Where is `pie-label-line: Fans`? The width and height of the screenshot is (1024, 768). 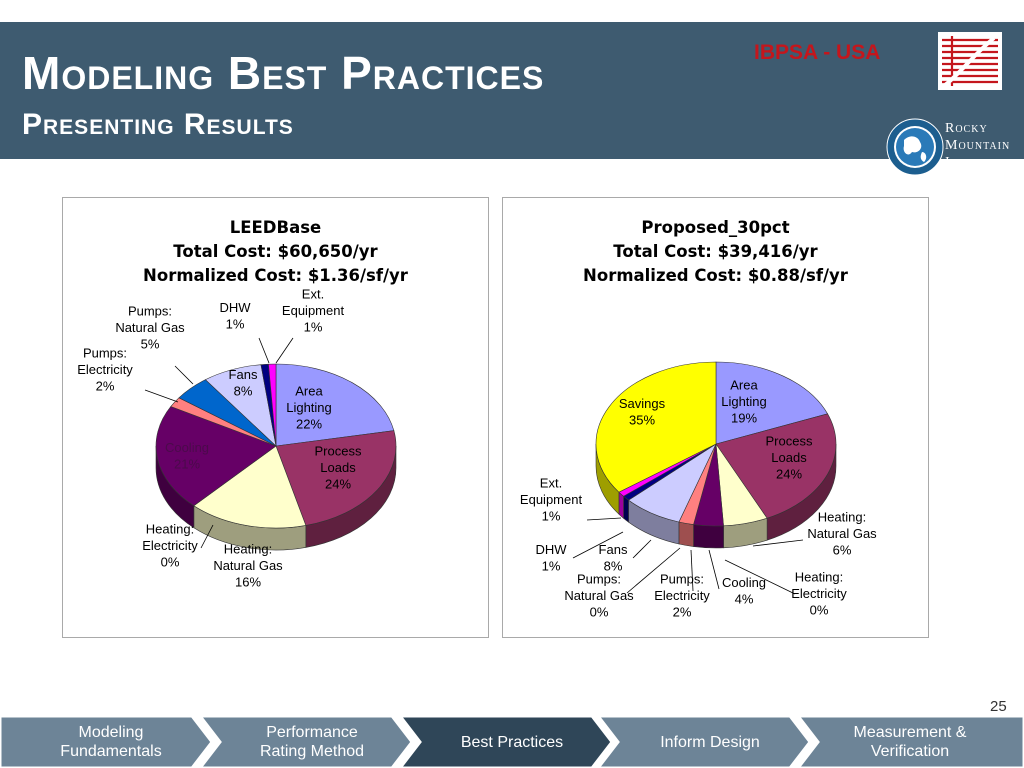 pie-label-line: Fans is located at coordinates (243, 374).